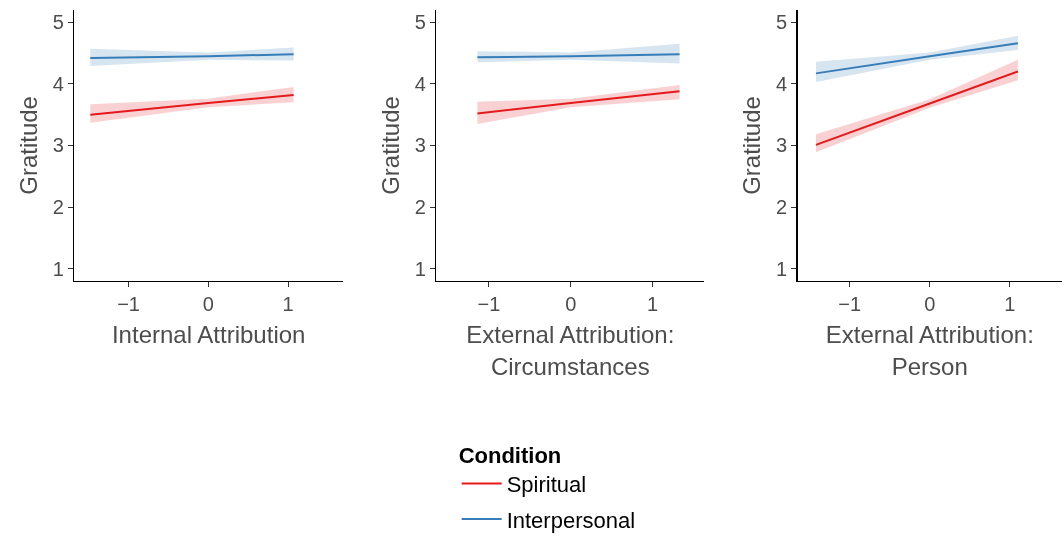 This screenshot has width=1062, height=553. Describe the element at coordinates (510, 455) in the screenshot. I see `legend-title: Condition` at that location.